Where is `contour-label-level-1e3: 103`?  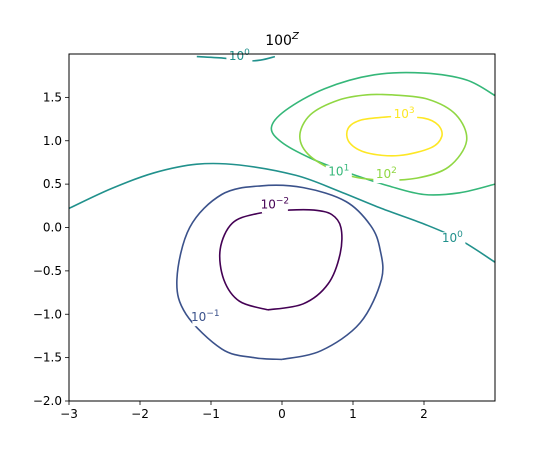 contour-label-level-1e3: 103 is located at coordinates (404, 113).